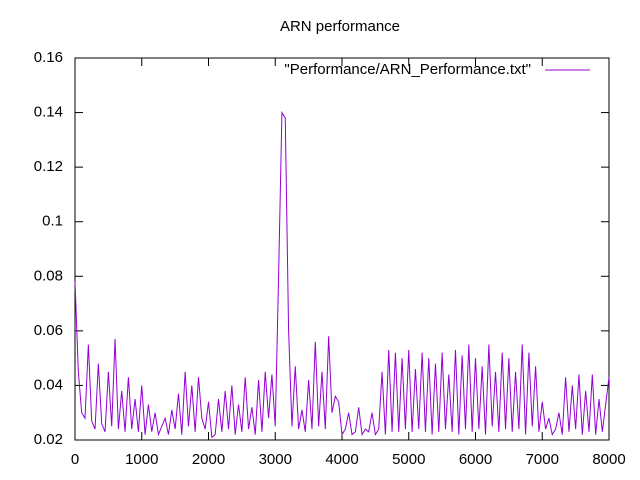 The image size is (640, 480). Describe the element at coordinates (48, 57) in the screenshot. I see `y-tick-label: 0.16` at that location.